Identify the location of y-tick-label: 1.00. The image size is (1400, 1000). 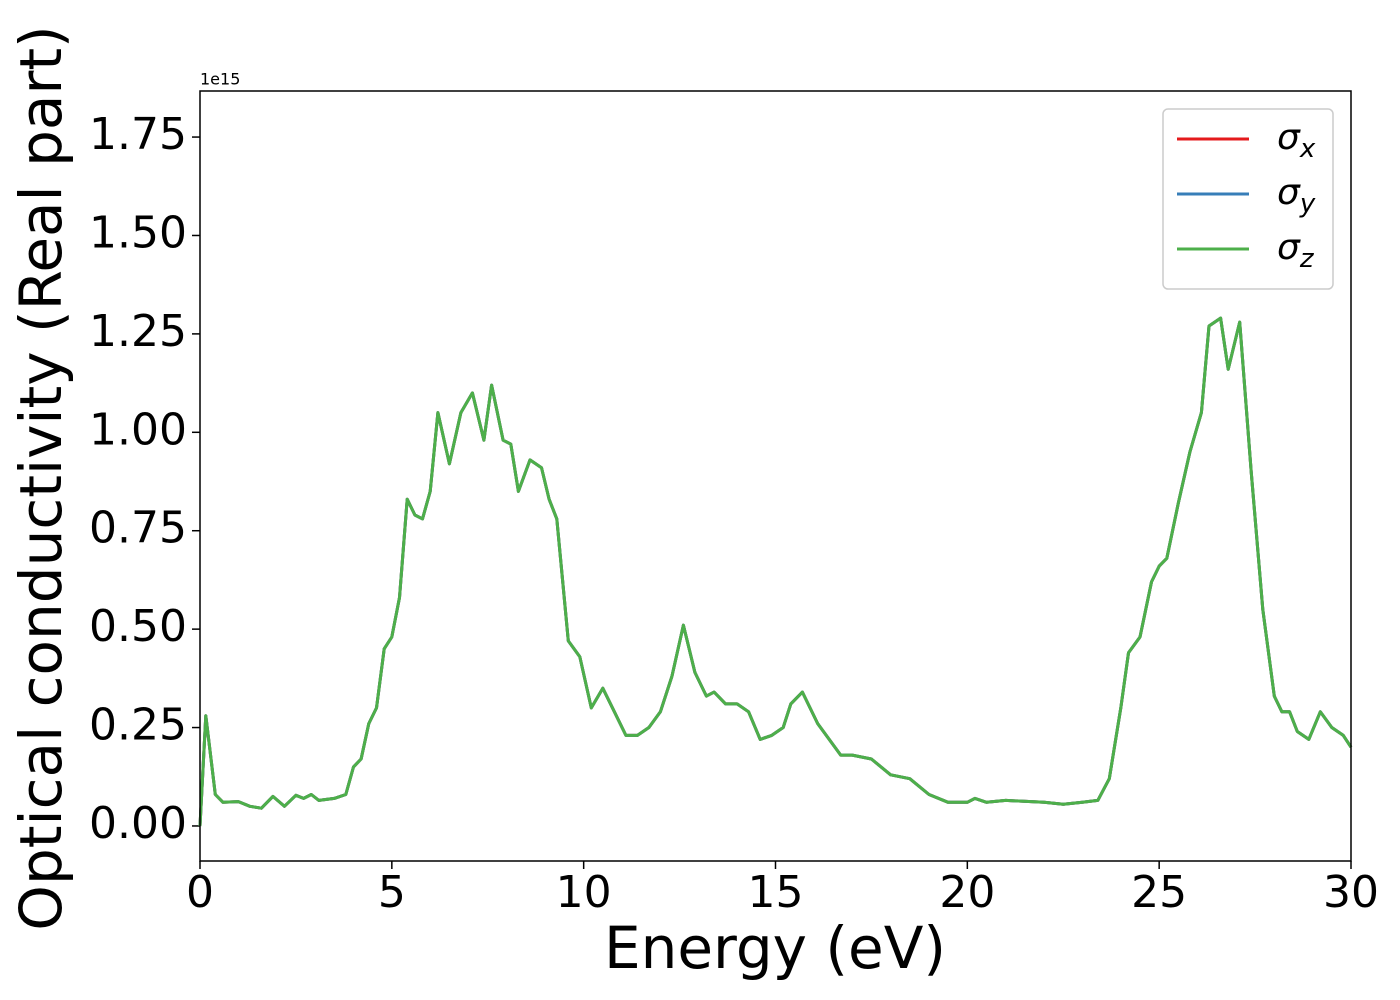
(138, 429).